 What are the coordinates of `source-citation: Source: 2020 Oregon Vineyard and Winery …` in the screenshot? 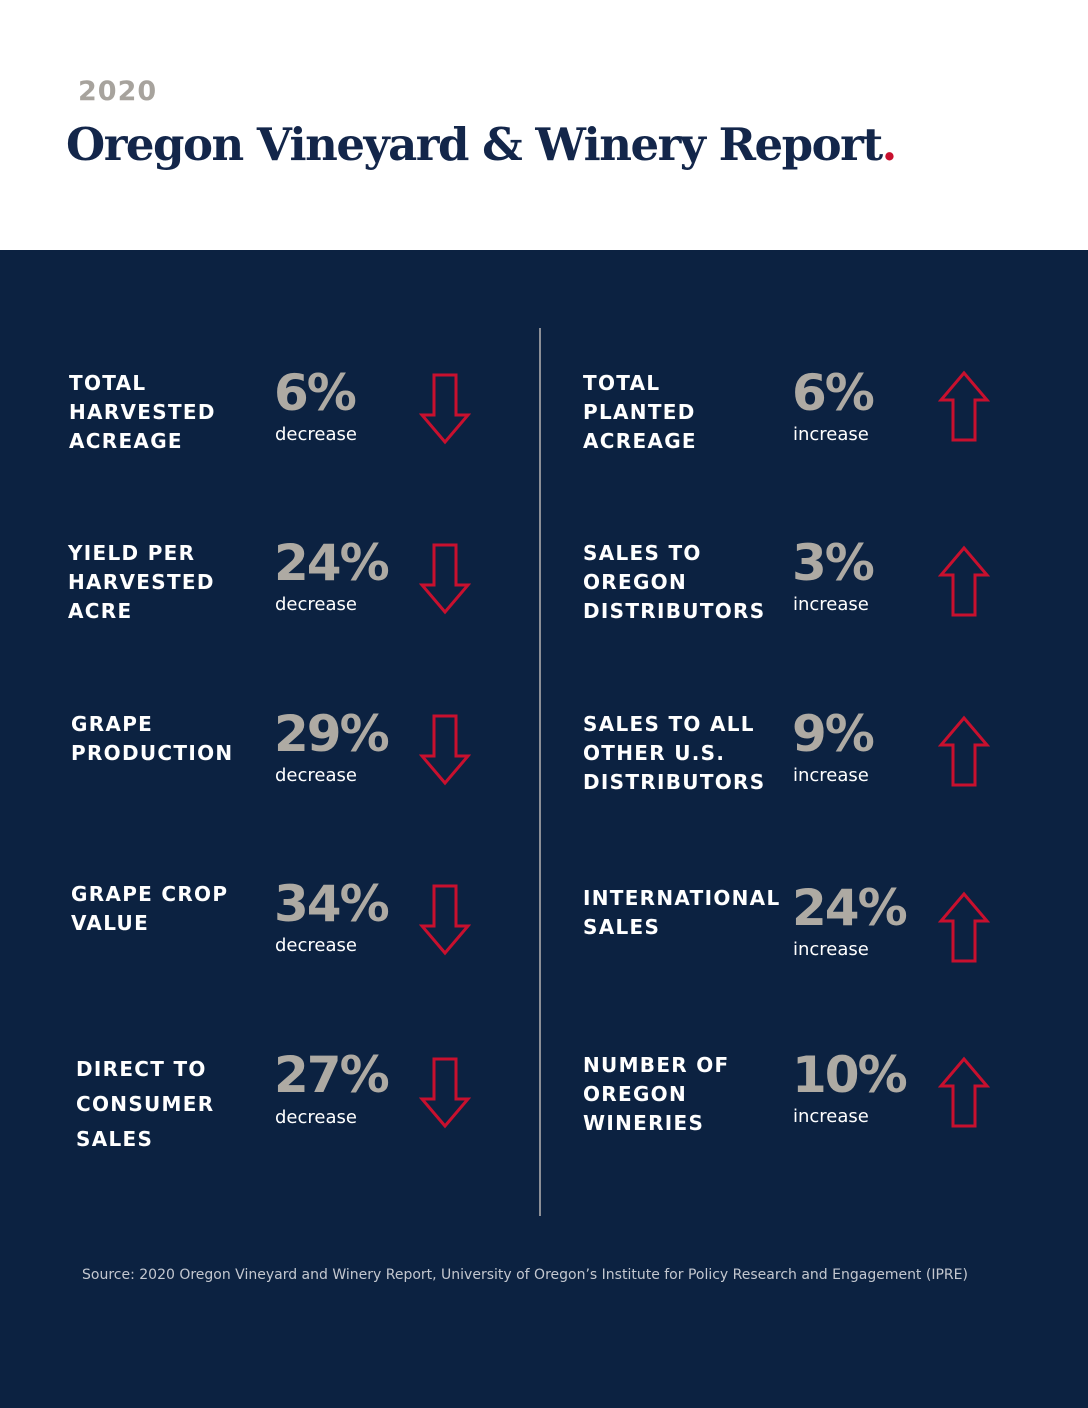 It's located at (525, 1275).